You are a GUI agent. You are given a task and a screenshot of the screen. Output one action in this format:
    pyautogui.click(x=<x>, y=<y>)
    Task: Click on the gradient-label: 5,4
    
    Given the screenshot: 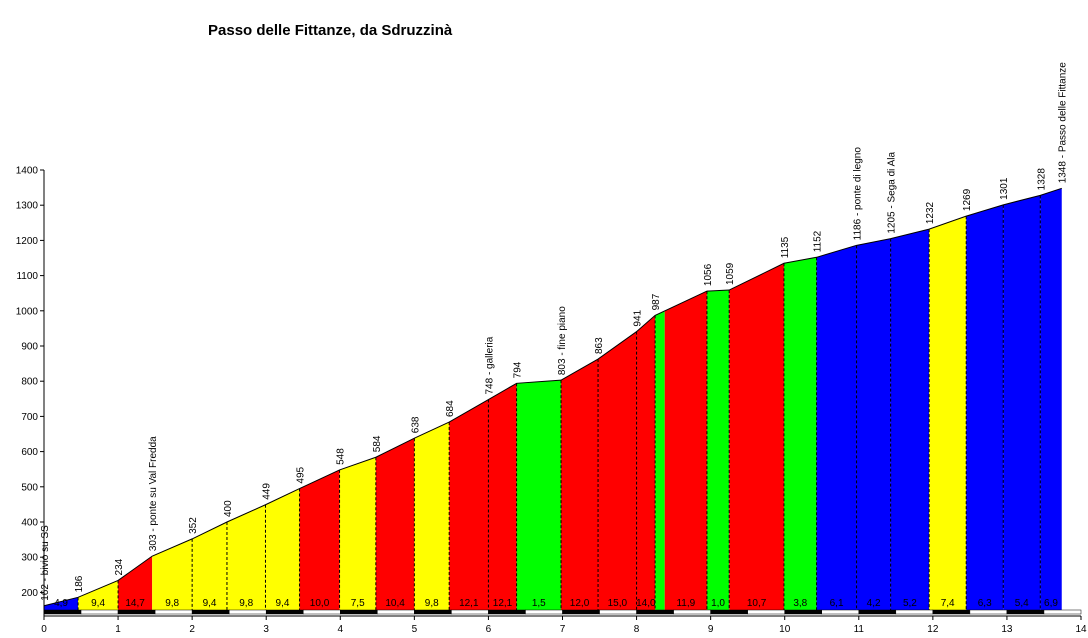 What is the action you would take?
    pyautogui.click(x=1022, y=603)
    